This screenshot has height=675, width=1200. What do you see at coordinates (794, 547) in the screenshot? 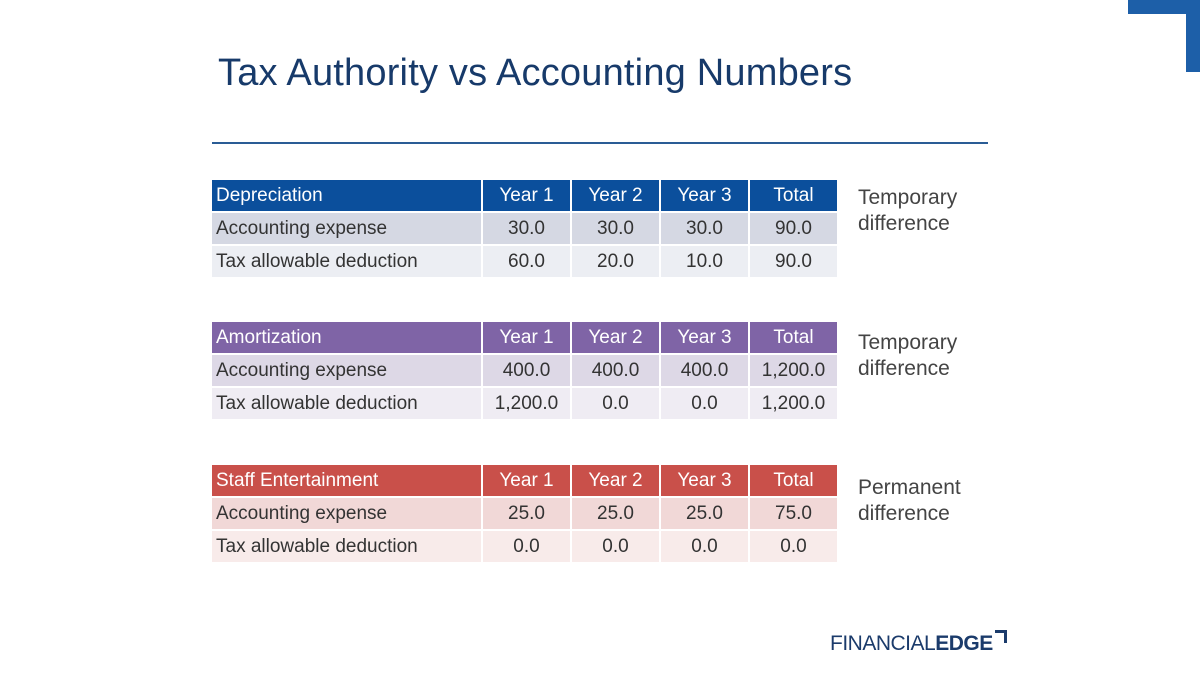
I see `cell-total: 0.0` at bounding box center [794, 547].